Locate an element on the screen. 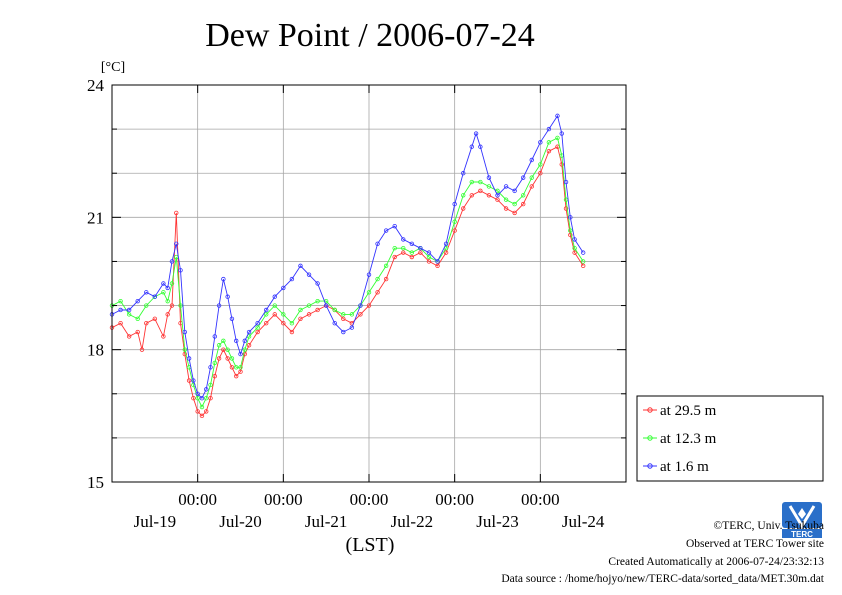 The height and width of the screenshot is (595, 842). x-tick-date-label: Jul-24 is located at coordinates (583, 521).